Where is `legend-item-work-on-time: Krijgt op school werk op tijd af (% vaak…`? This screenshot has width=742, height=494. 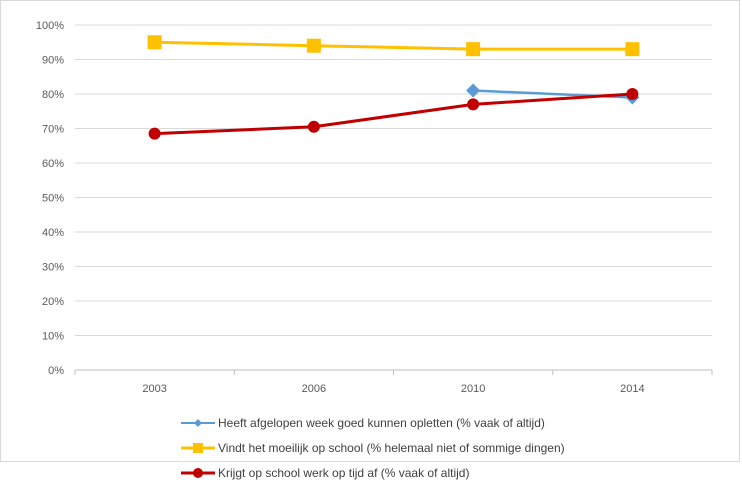
legend-item-work-on-time: Krijgt op school werk op tijd af (% vaak… is located at coordinates (372, 472).